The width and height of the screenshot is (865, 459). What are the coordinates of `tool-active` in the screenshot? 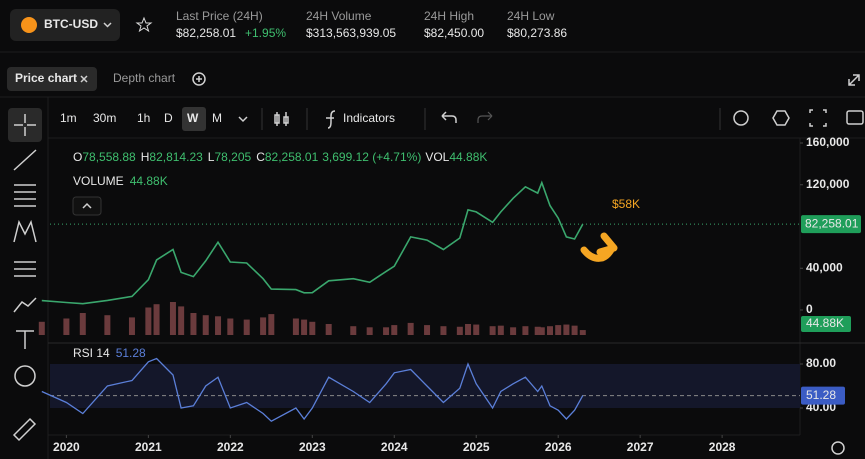 It's located at (25, 125).